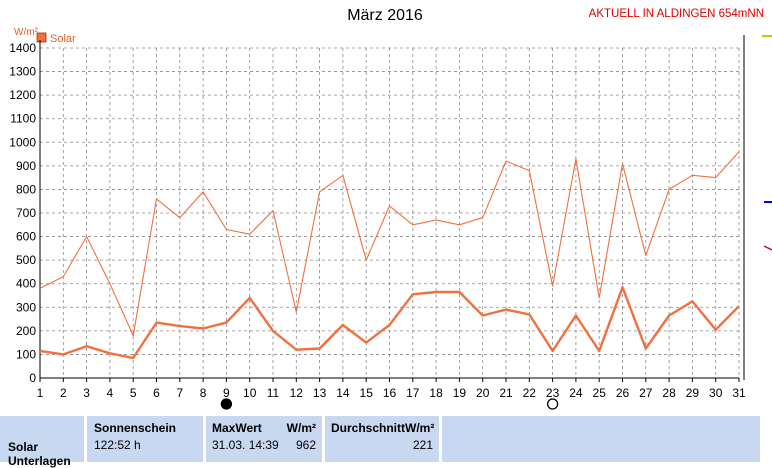 The height and width of the screenshot is (468, 772). I want to click on x-tick-label: 12, so click(297, 393).